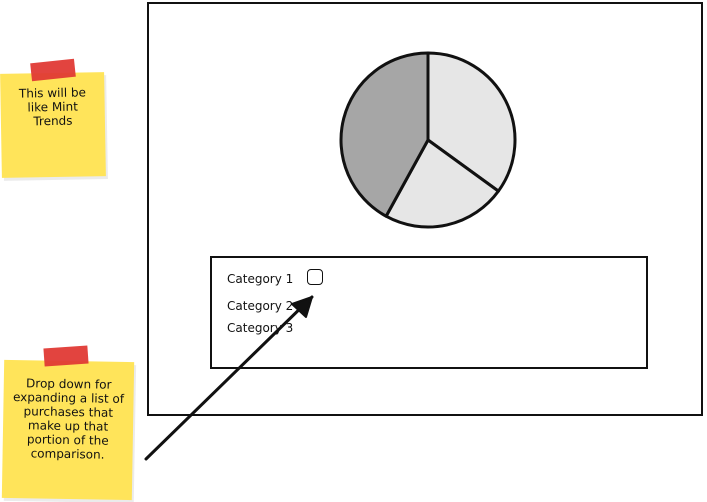  Describe the element at coordinates (260, 306) in the screenshot. I see `category-label-2: Category 2` at that location.